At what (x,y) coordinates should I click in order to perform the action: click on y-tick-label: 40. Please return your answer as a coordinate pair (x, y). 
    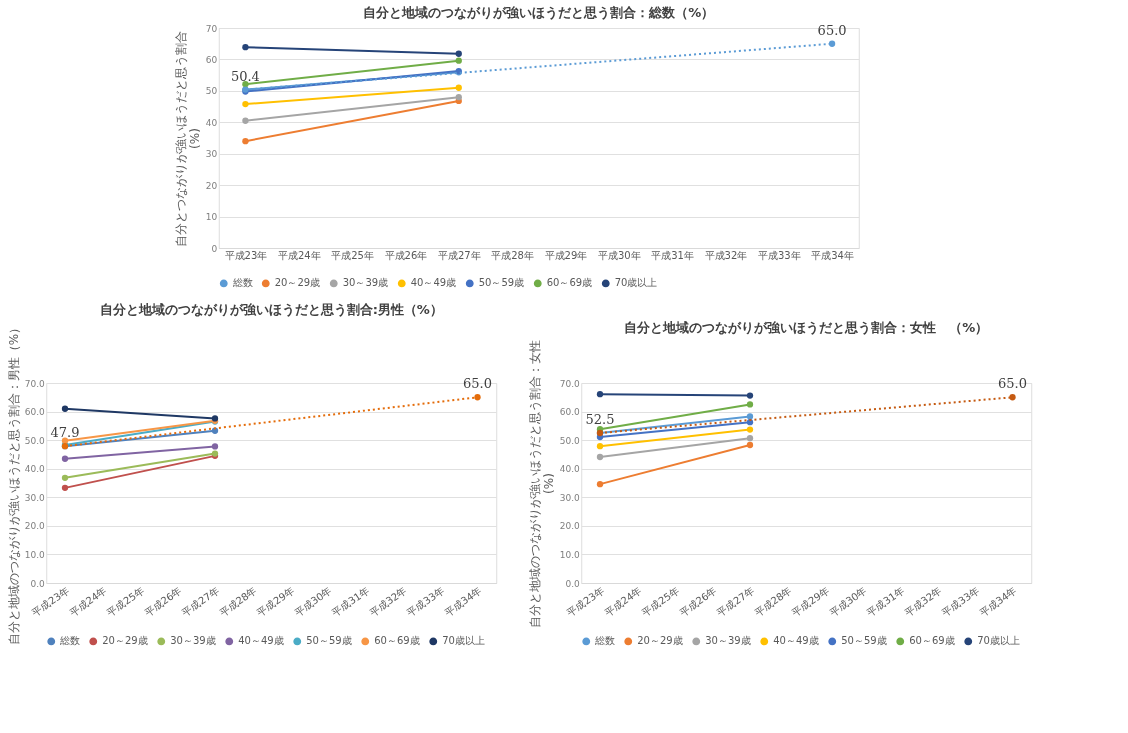
    Looking at the image, I should click on (211, 122).